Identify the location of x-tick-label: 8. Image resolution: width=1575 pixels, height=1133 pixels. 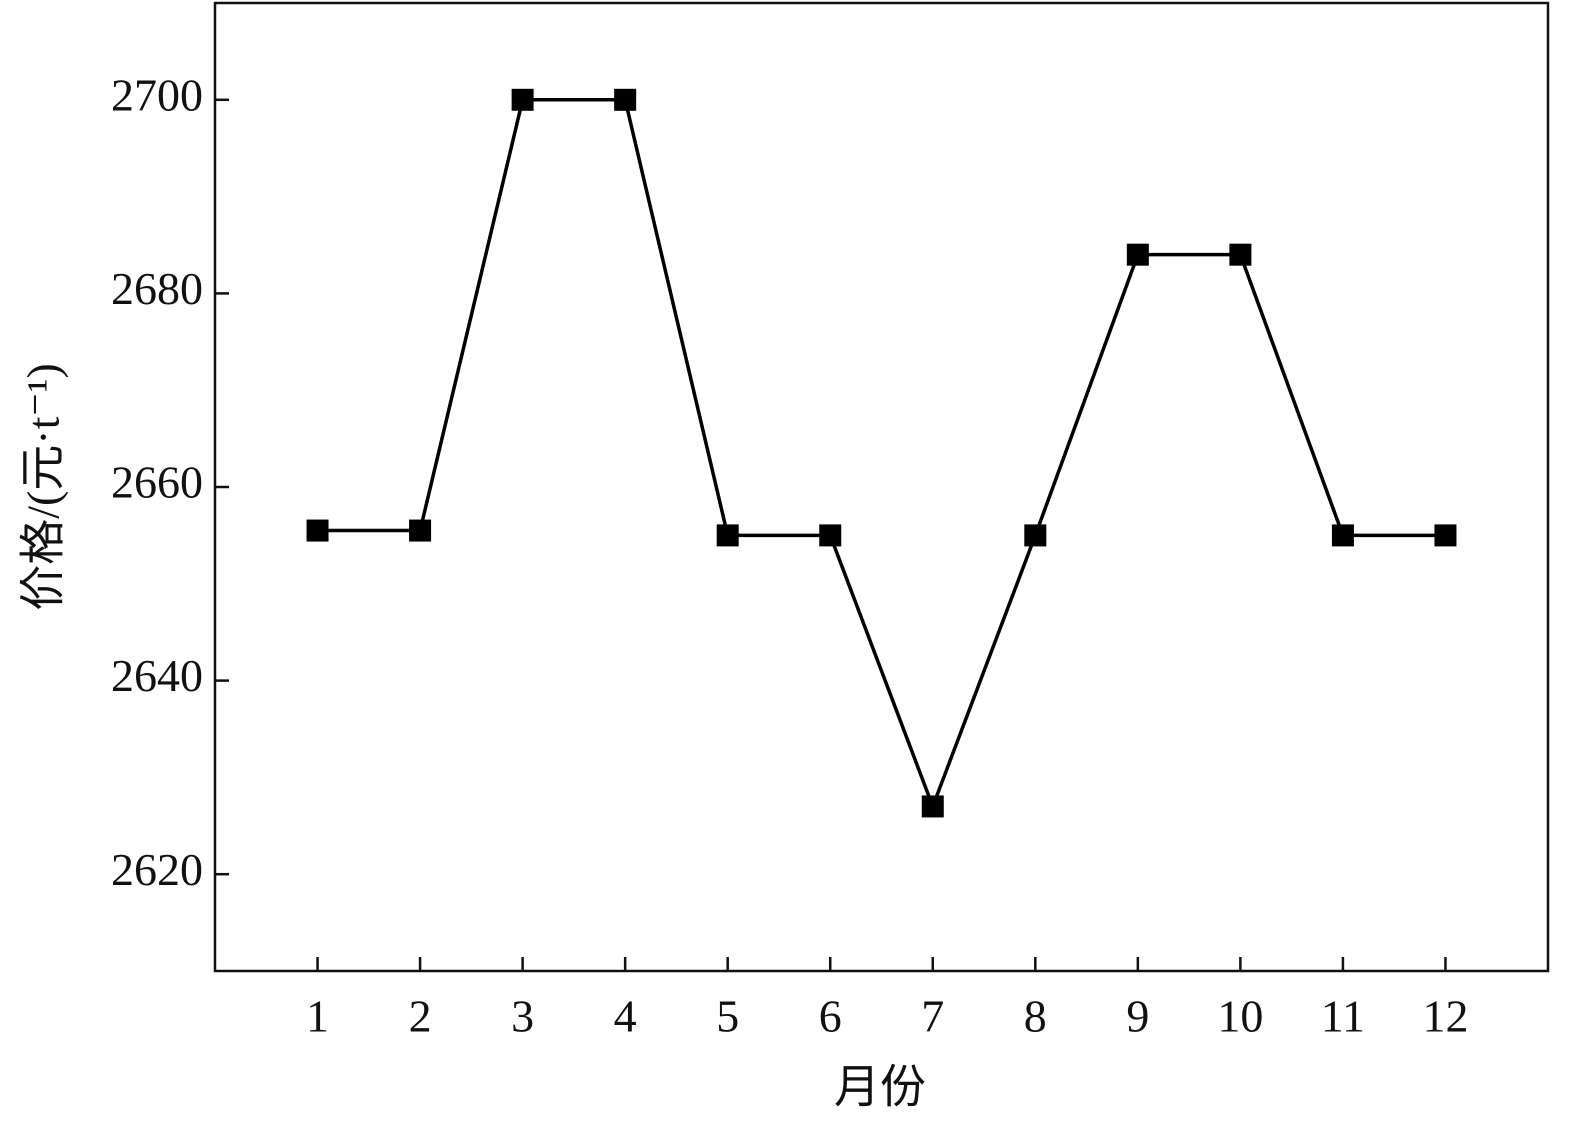
(1035, 1016).